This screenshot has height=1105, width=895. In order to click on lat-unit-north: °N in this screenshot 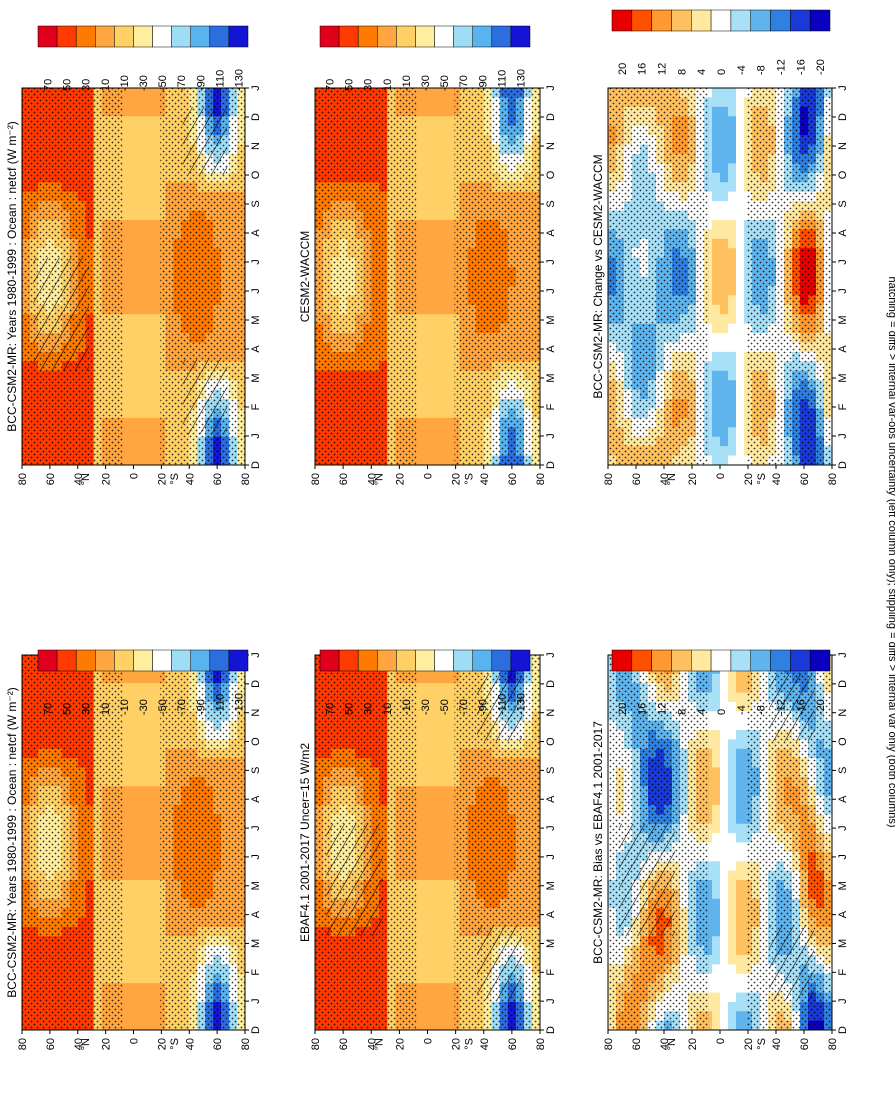, I will do `click(380, 479)`.